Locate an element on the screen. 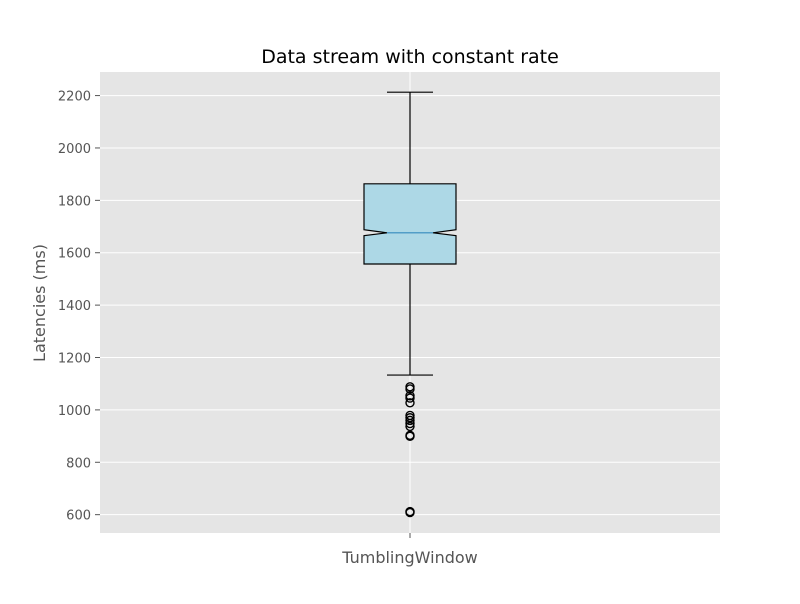 This screenshot has width=800, height=604. y-tick-label: 1400 is located at coordinates (74, 306).